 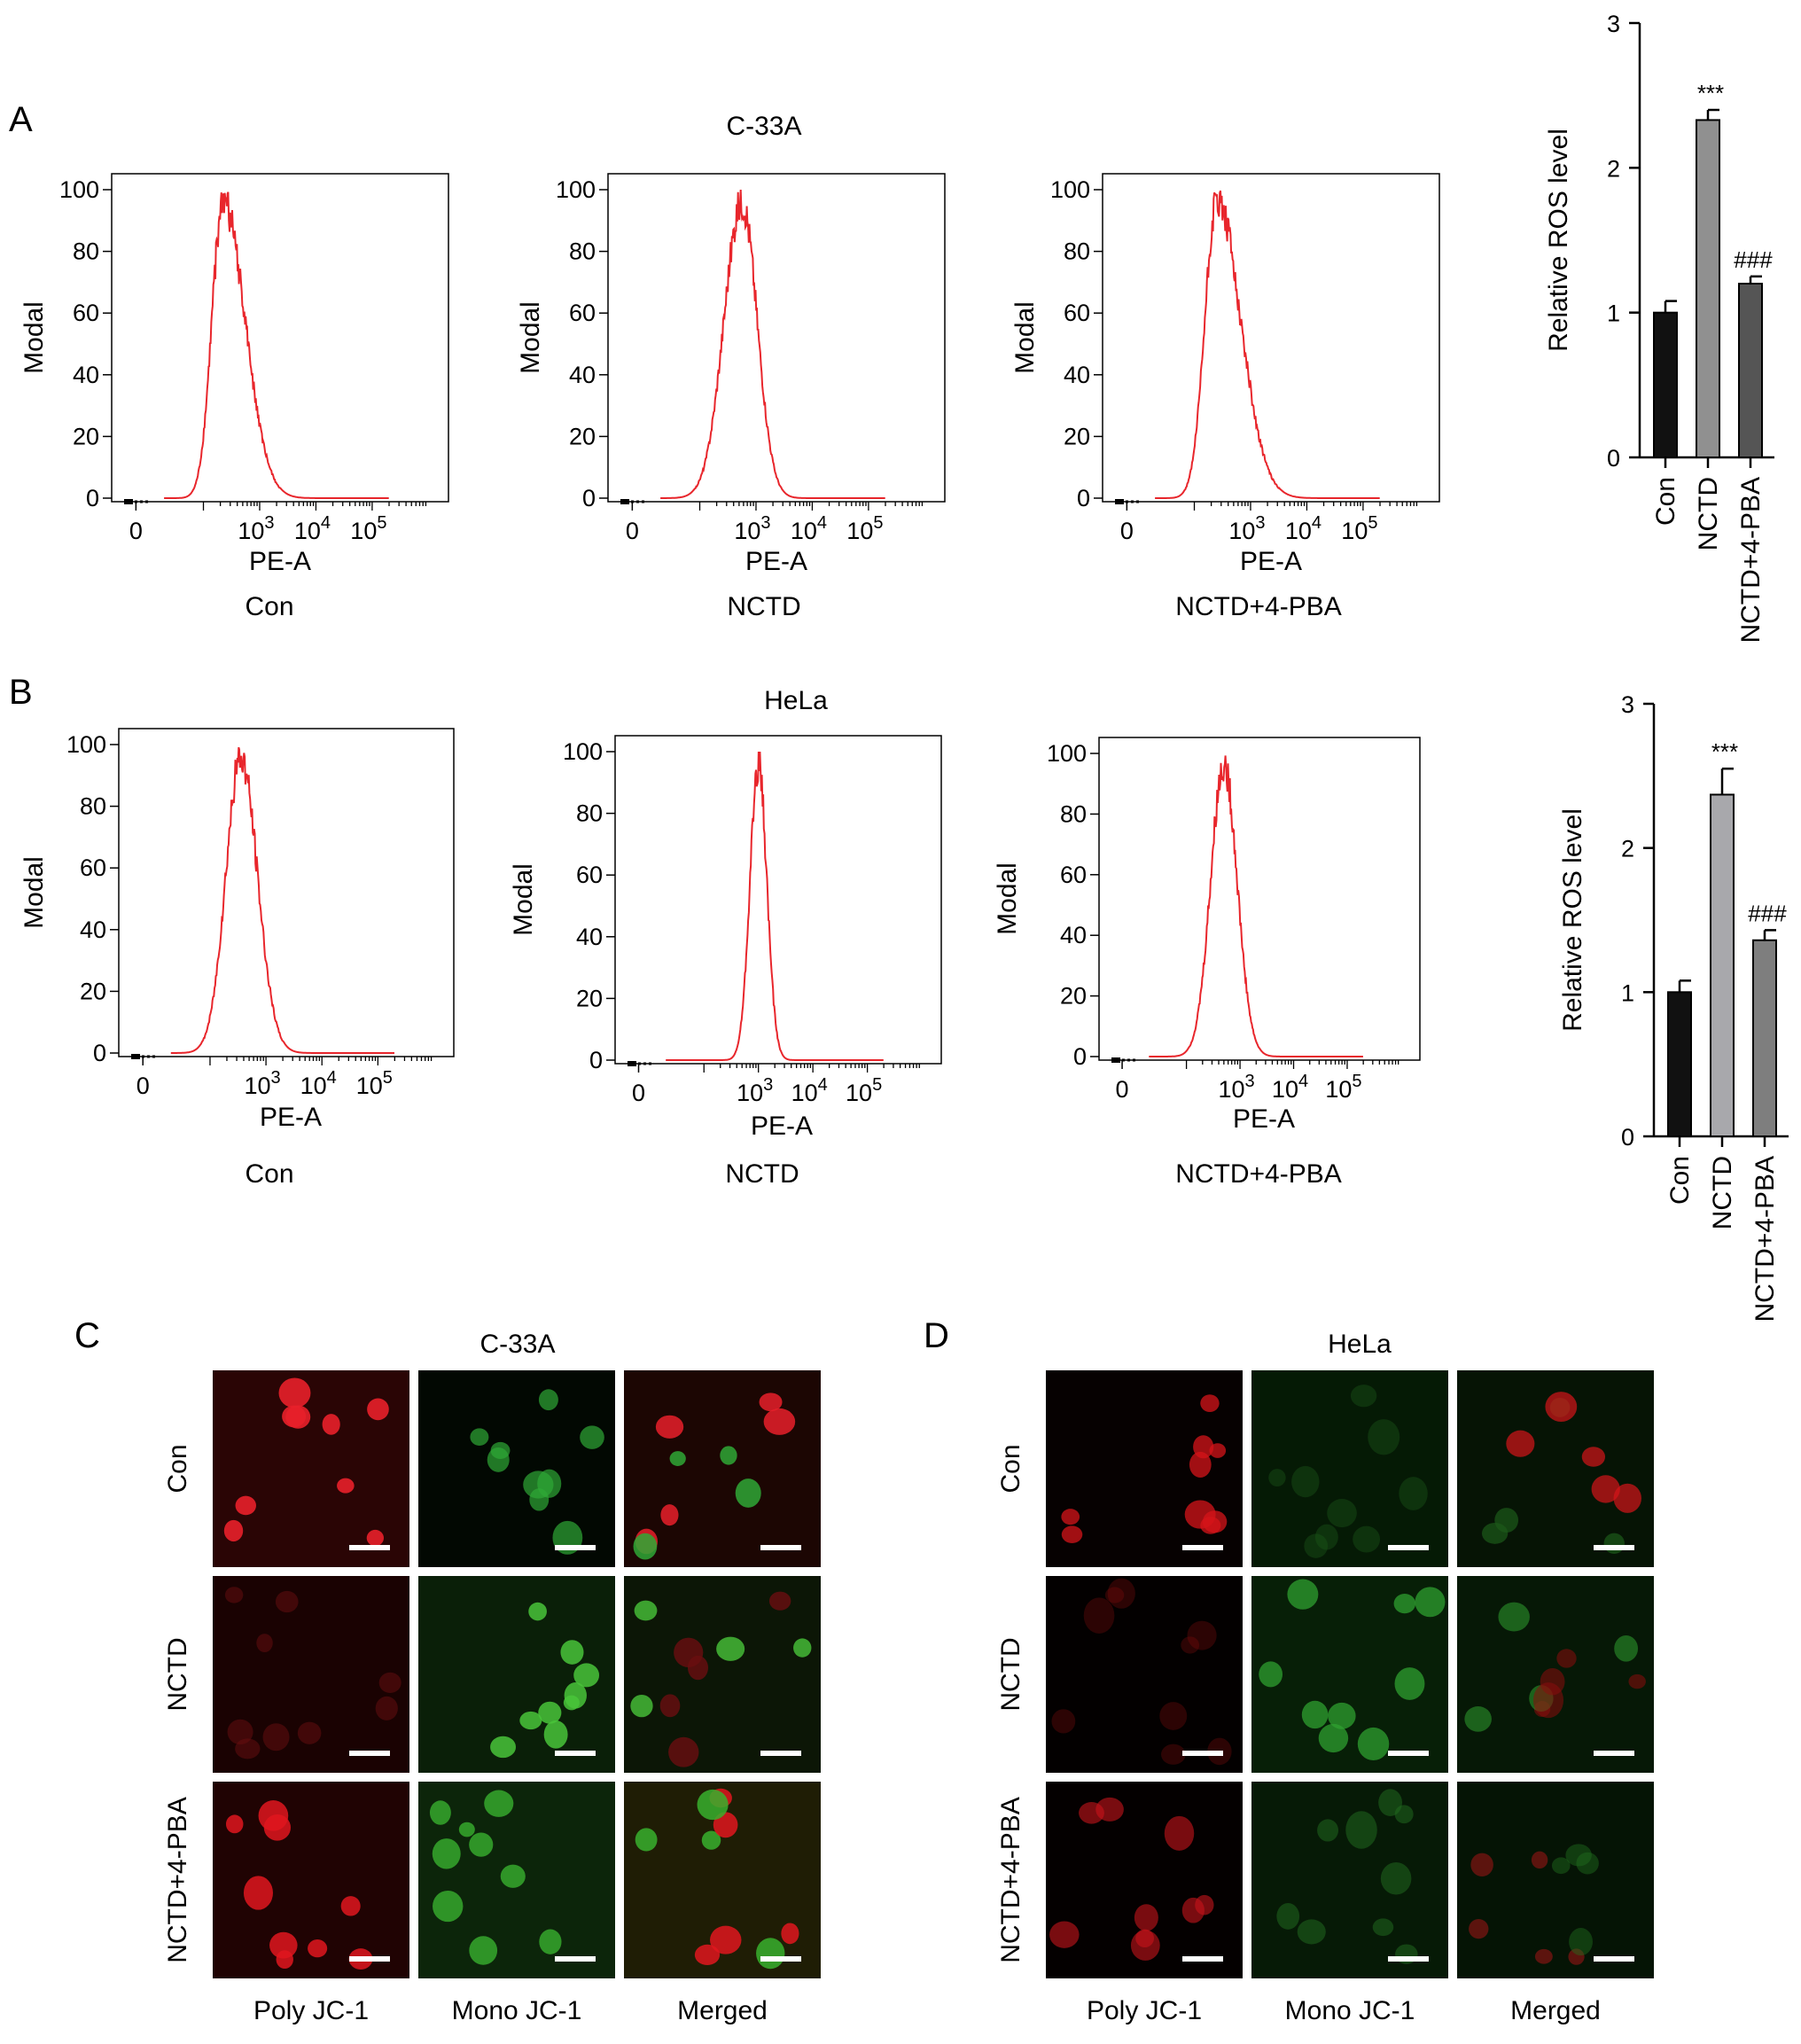 What do you see at coordinates (1555, 2010) in the screenshot?
I see `column-label: Merged` at bounding box center [1555, 2010].